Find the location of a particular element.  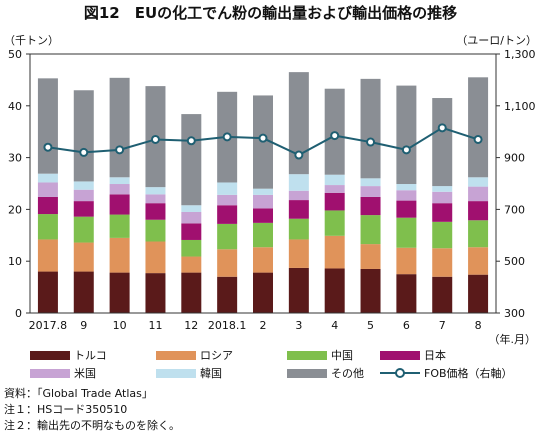

legend-label: 日本 is located at coordinates (435, 355).